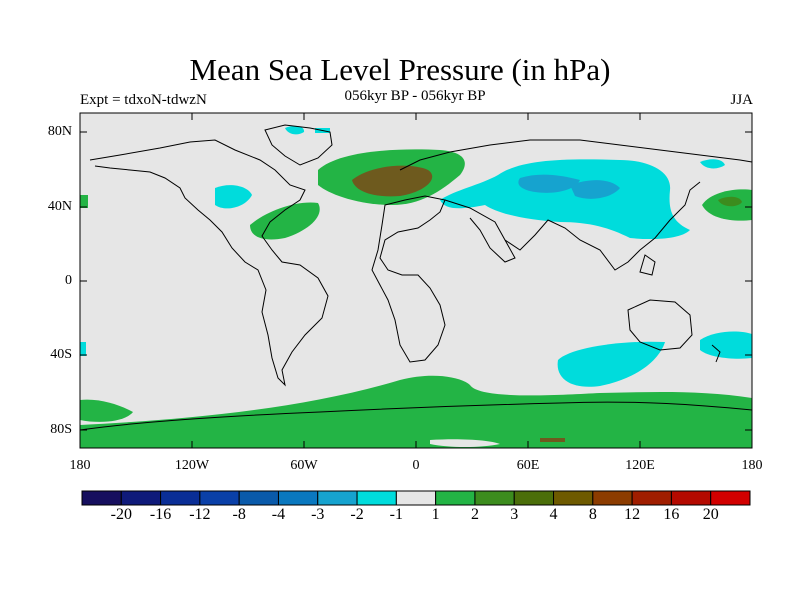  I want to click on lon-label-0: 0, so click(416, 465).